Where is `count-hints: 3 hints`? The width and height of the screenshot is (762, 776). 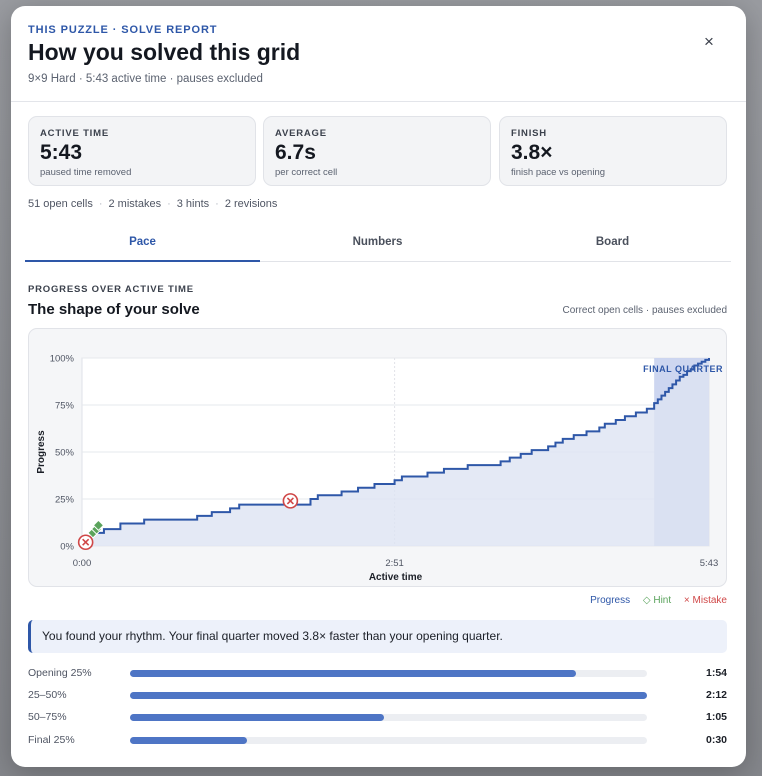 count-hints: 3 hints is located at coordinates (193, 204).